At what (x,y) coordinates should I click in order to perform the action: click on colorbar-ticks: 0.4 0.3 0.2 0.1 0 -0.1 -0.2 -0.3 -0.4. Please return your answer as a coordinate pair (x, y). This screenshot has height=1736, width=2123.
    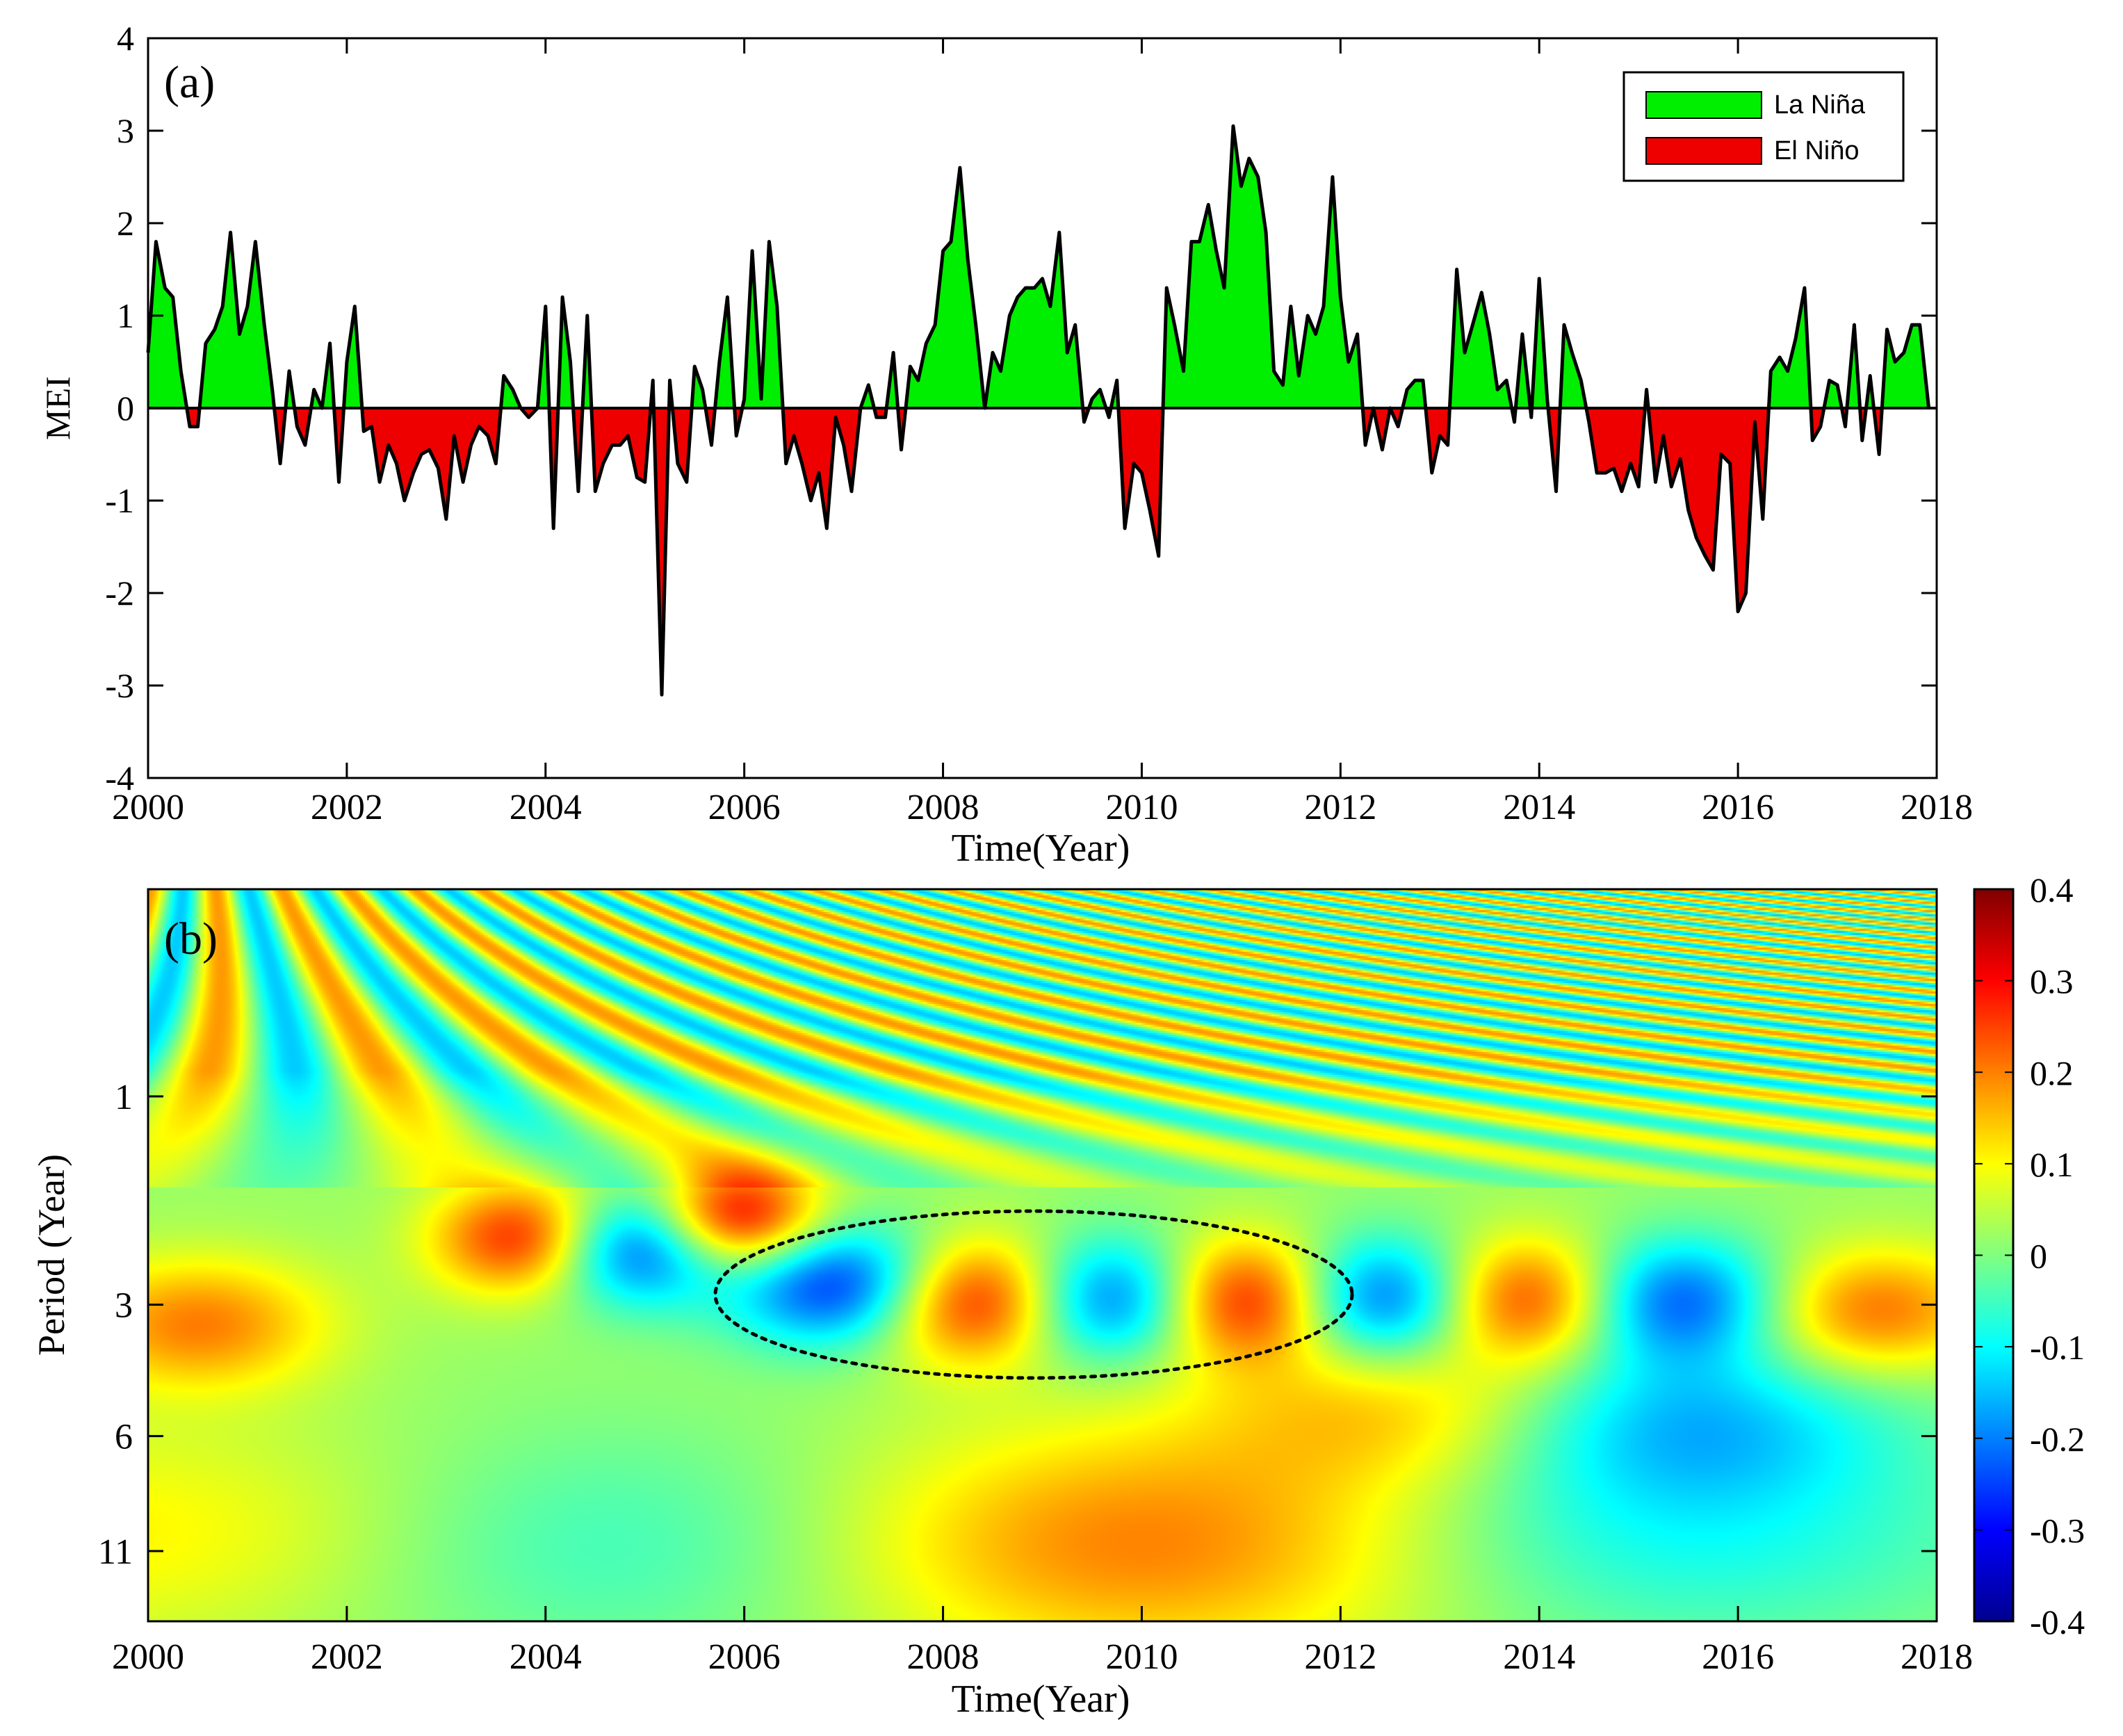
    Looking at the image, I should click on (2029, 1255).